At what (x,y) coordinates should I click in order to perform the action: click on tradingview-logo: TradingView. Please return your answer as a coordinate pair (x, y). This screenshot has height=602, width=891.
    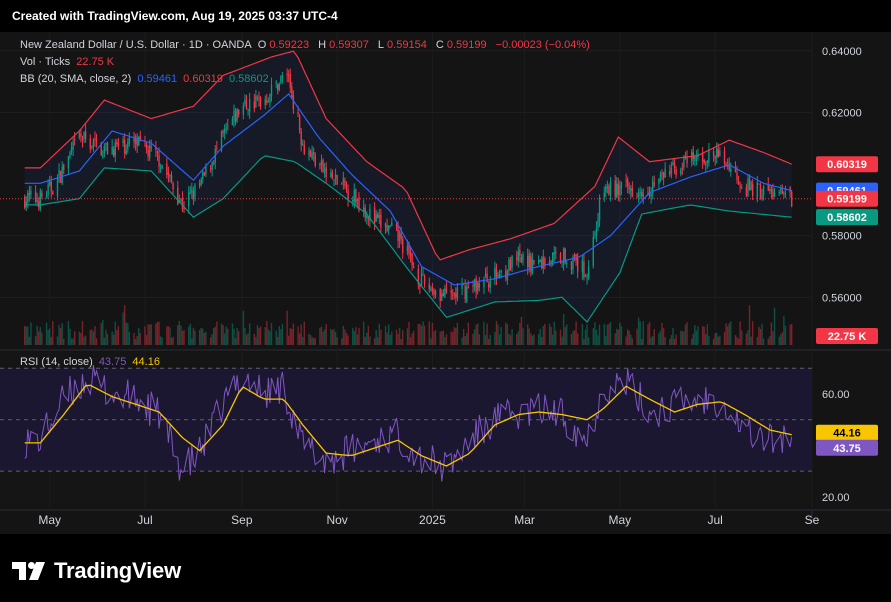
    Looking at the image, I should click on (96, 571).